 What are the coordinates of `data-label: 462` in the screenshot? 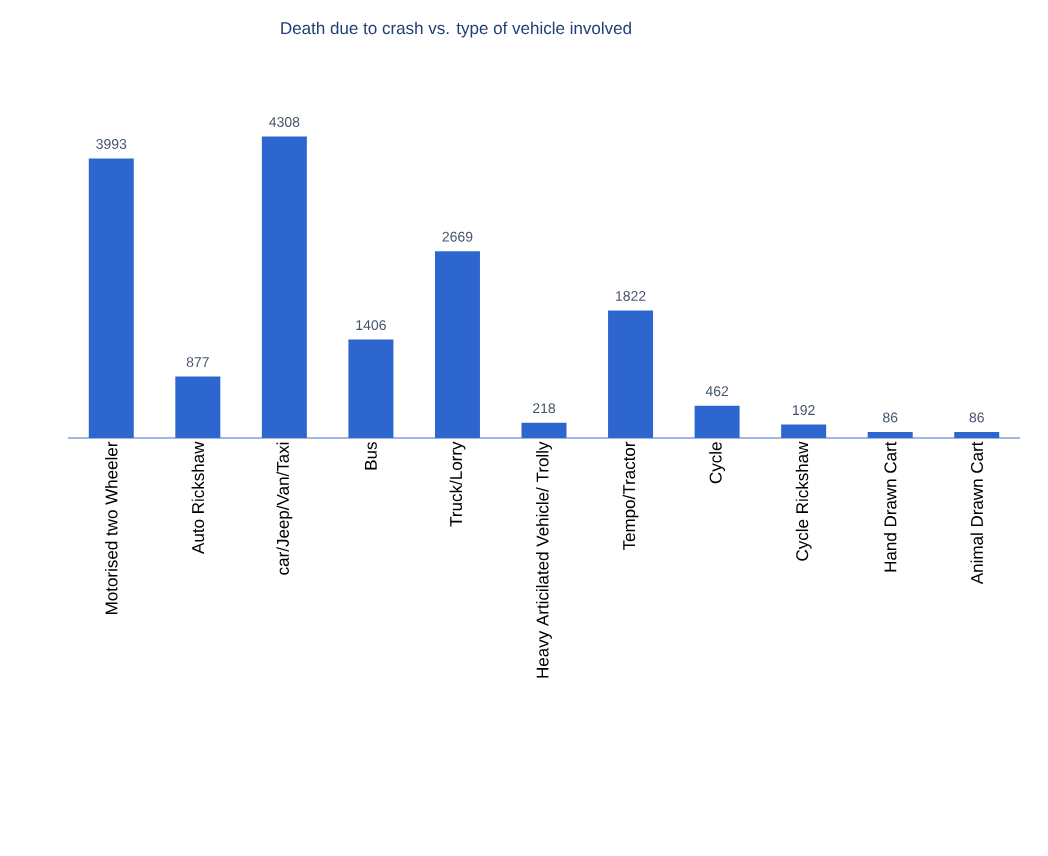 It's located at (717, 391).